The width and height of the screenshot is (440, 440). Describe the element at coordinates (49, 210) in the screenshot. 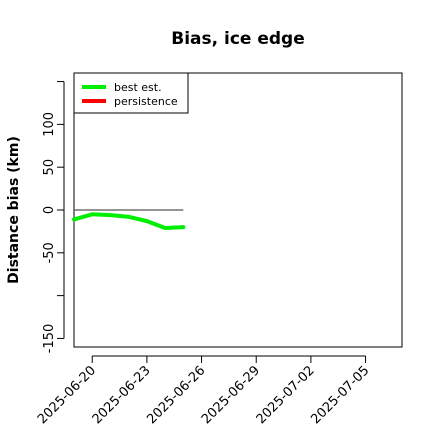

I see `y-tick-label: 0` at that location.